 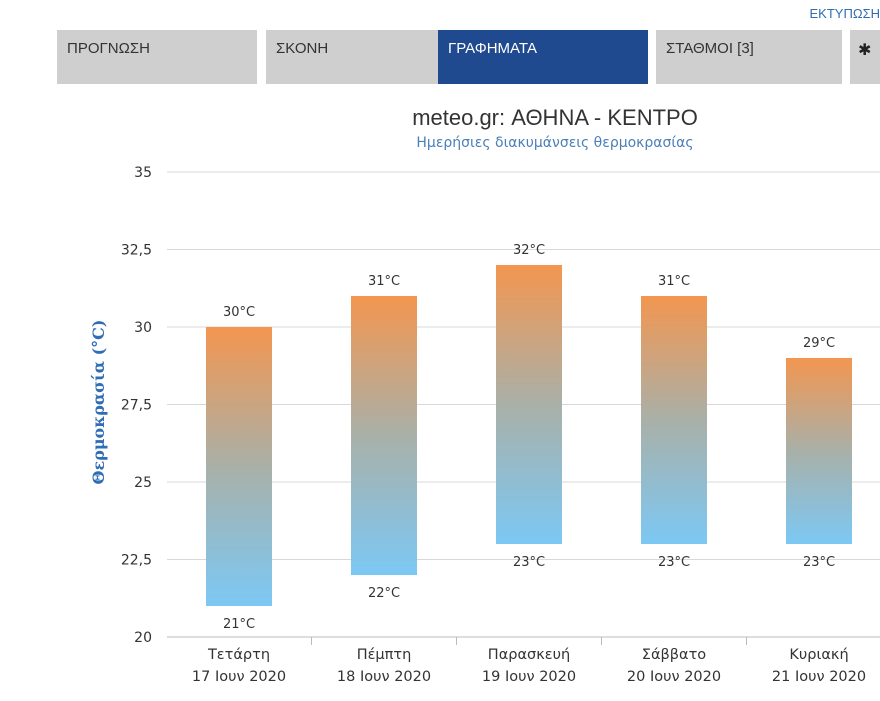 What do you see at coordinates (143, 483) in the screenshot?
I see `y-tick-label: 25` at bounding box center [143, 483].